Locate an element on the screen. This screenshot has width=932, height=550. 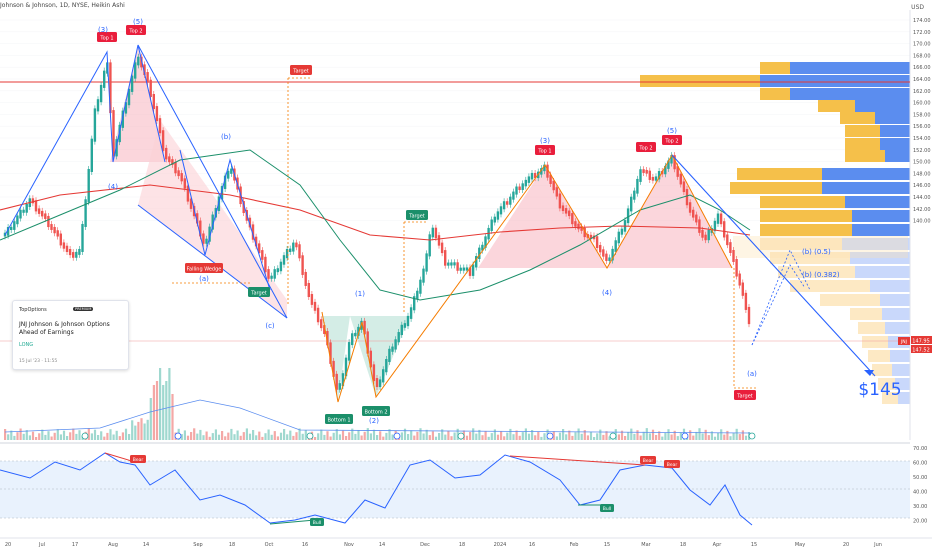
label-box-bottom1 is located at coordinates (339, 419).